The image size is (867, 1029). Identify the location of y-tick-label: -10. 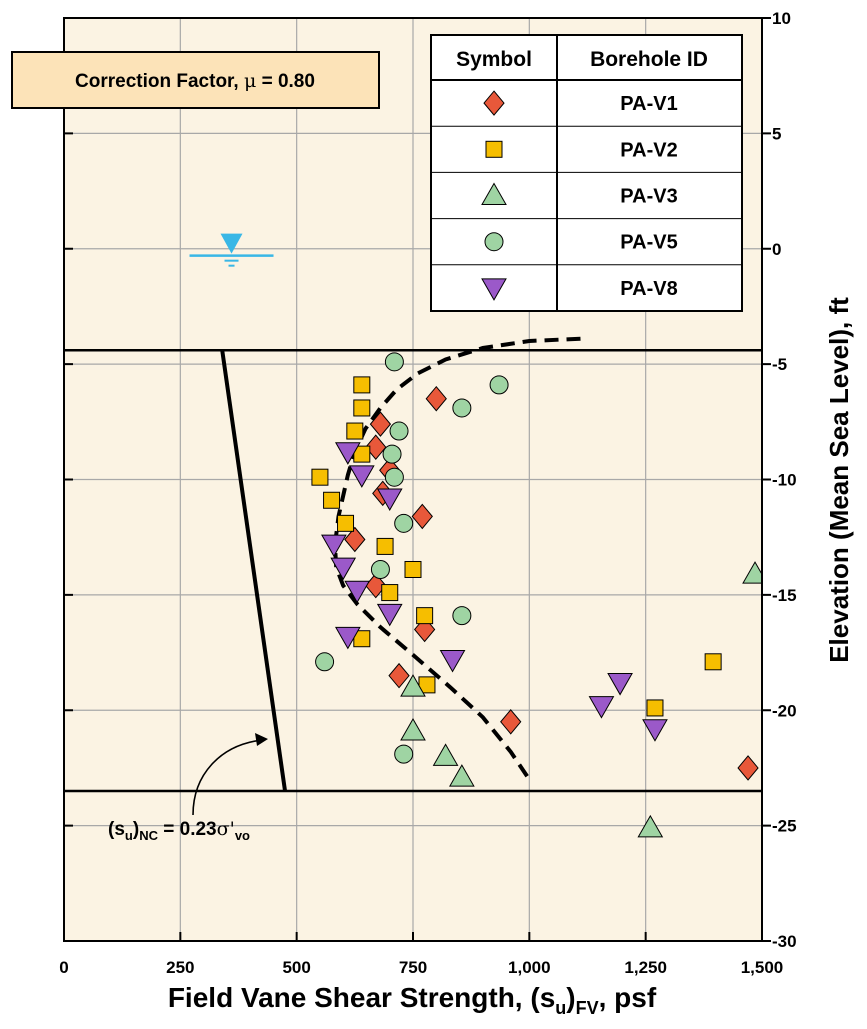
(784, 480).